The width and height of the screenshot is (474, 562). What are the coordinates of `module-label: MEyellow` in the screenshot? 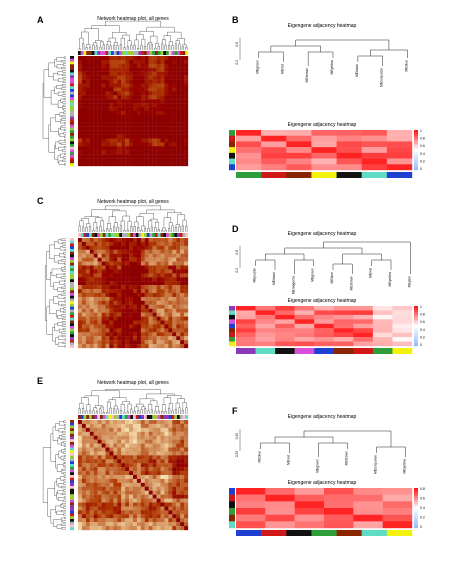 It's located at (332, 66).